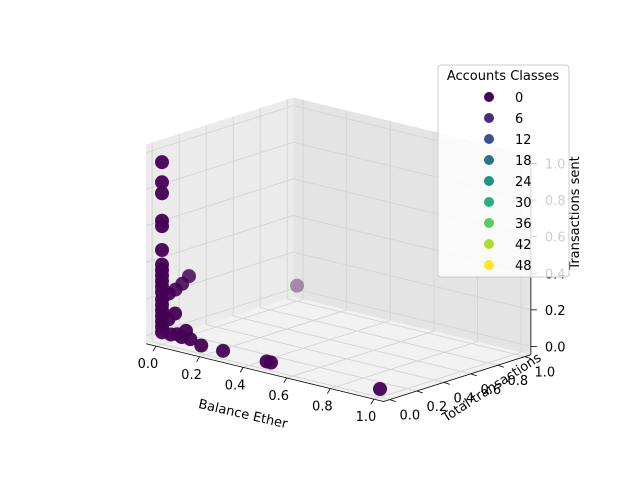  Describe the element at coordinates (555, 311) in the screenshot. I see `z-tick-label: 0.2` at that location.